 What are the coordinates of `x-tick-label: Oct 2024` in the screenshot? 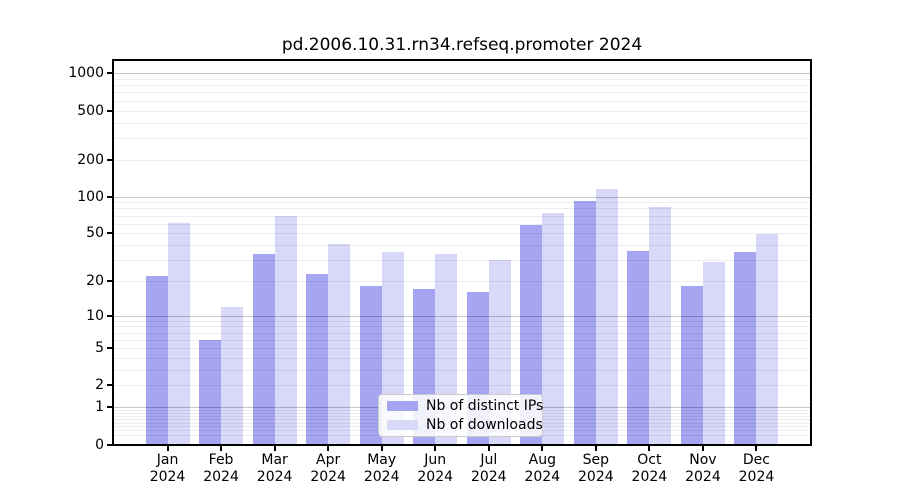 It's located at (649, 468).